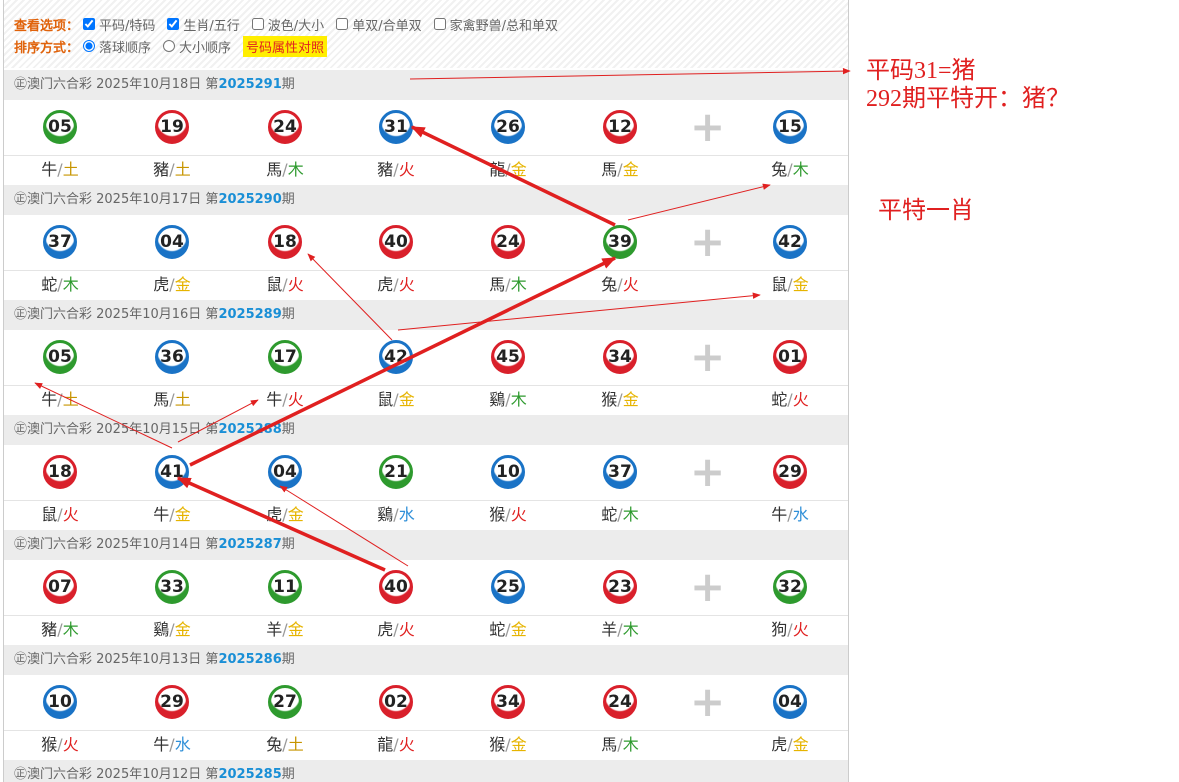 The height and width of the screenshot is (782, 1179). What do you see at coordinates (508, 357) in the screenshot?
I see `ball: 45` at bounding box center [508, 357].